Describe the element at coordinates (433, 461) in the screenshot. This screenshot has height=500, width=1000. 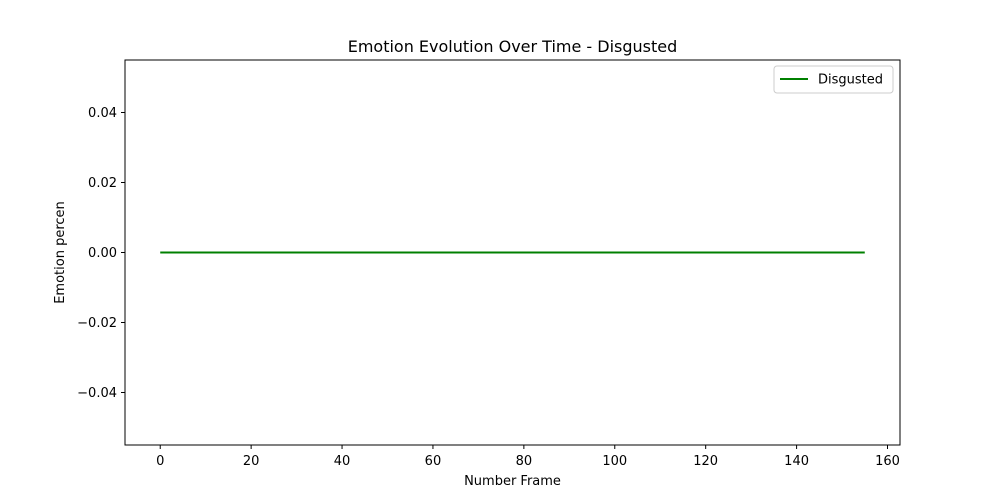
I see `x-tick-label: 60` at that location.